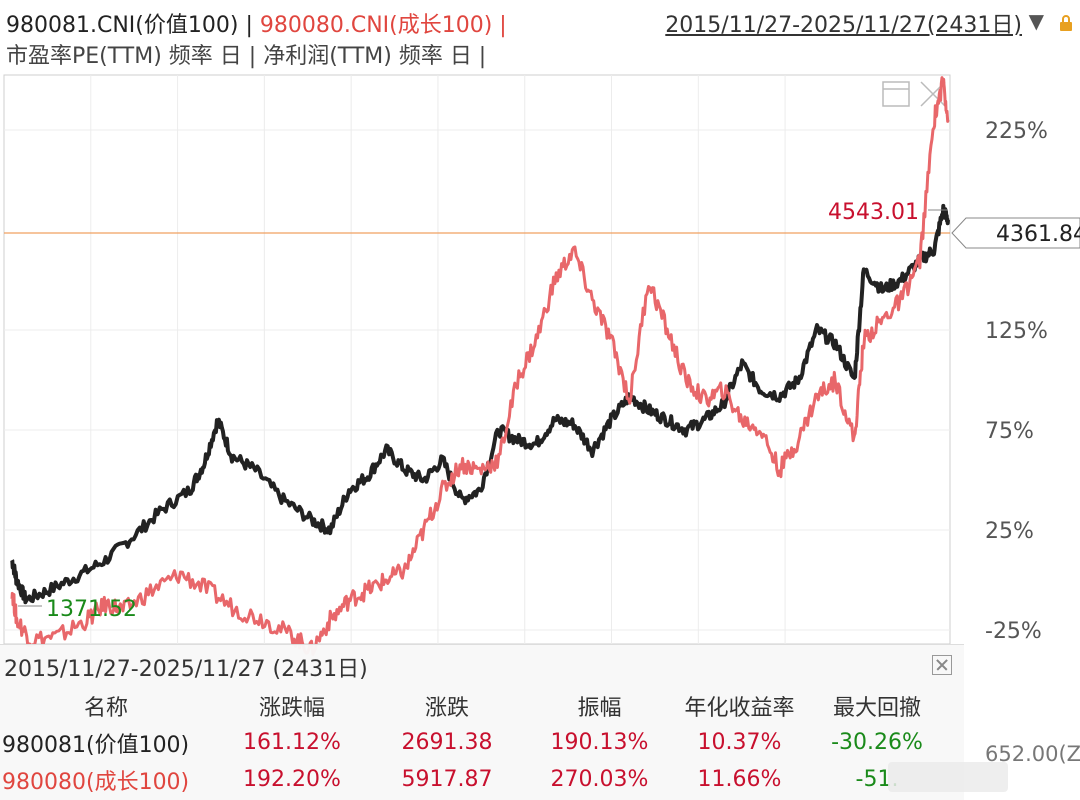  I want to click on column-header-change-pct: 涨跌幅, so click(291, 708).